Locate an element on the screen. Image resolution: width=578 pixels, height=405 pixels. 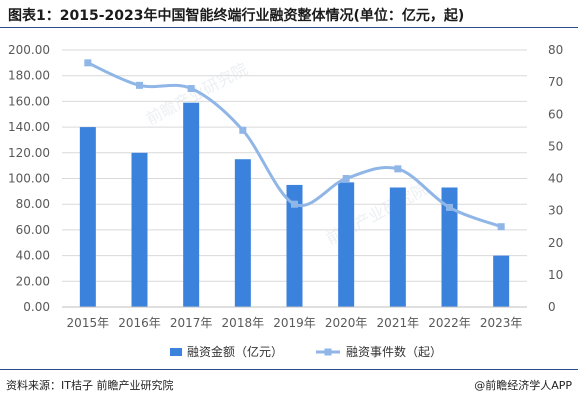
y-right-tick-label: 40 is located at coordinates (555, 179).